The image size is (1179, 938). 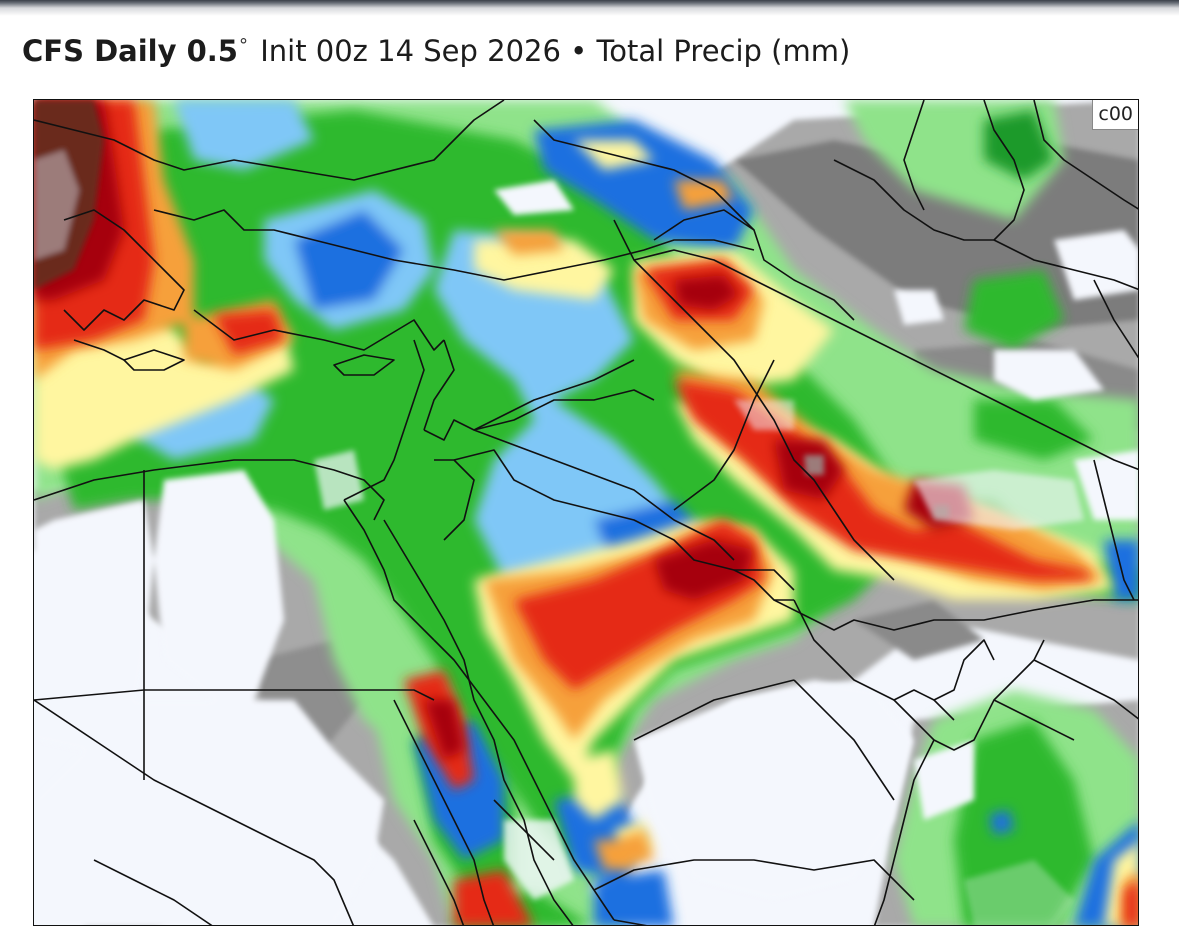 I want to click on ensemble-member-label: c00, so click(x=1115, y=115).